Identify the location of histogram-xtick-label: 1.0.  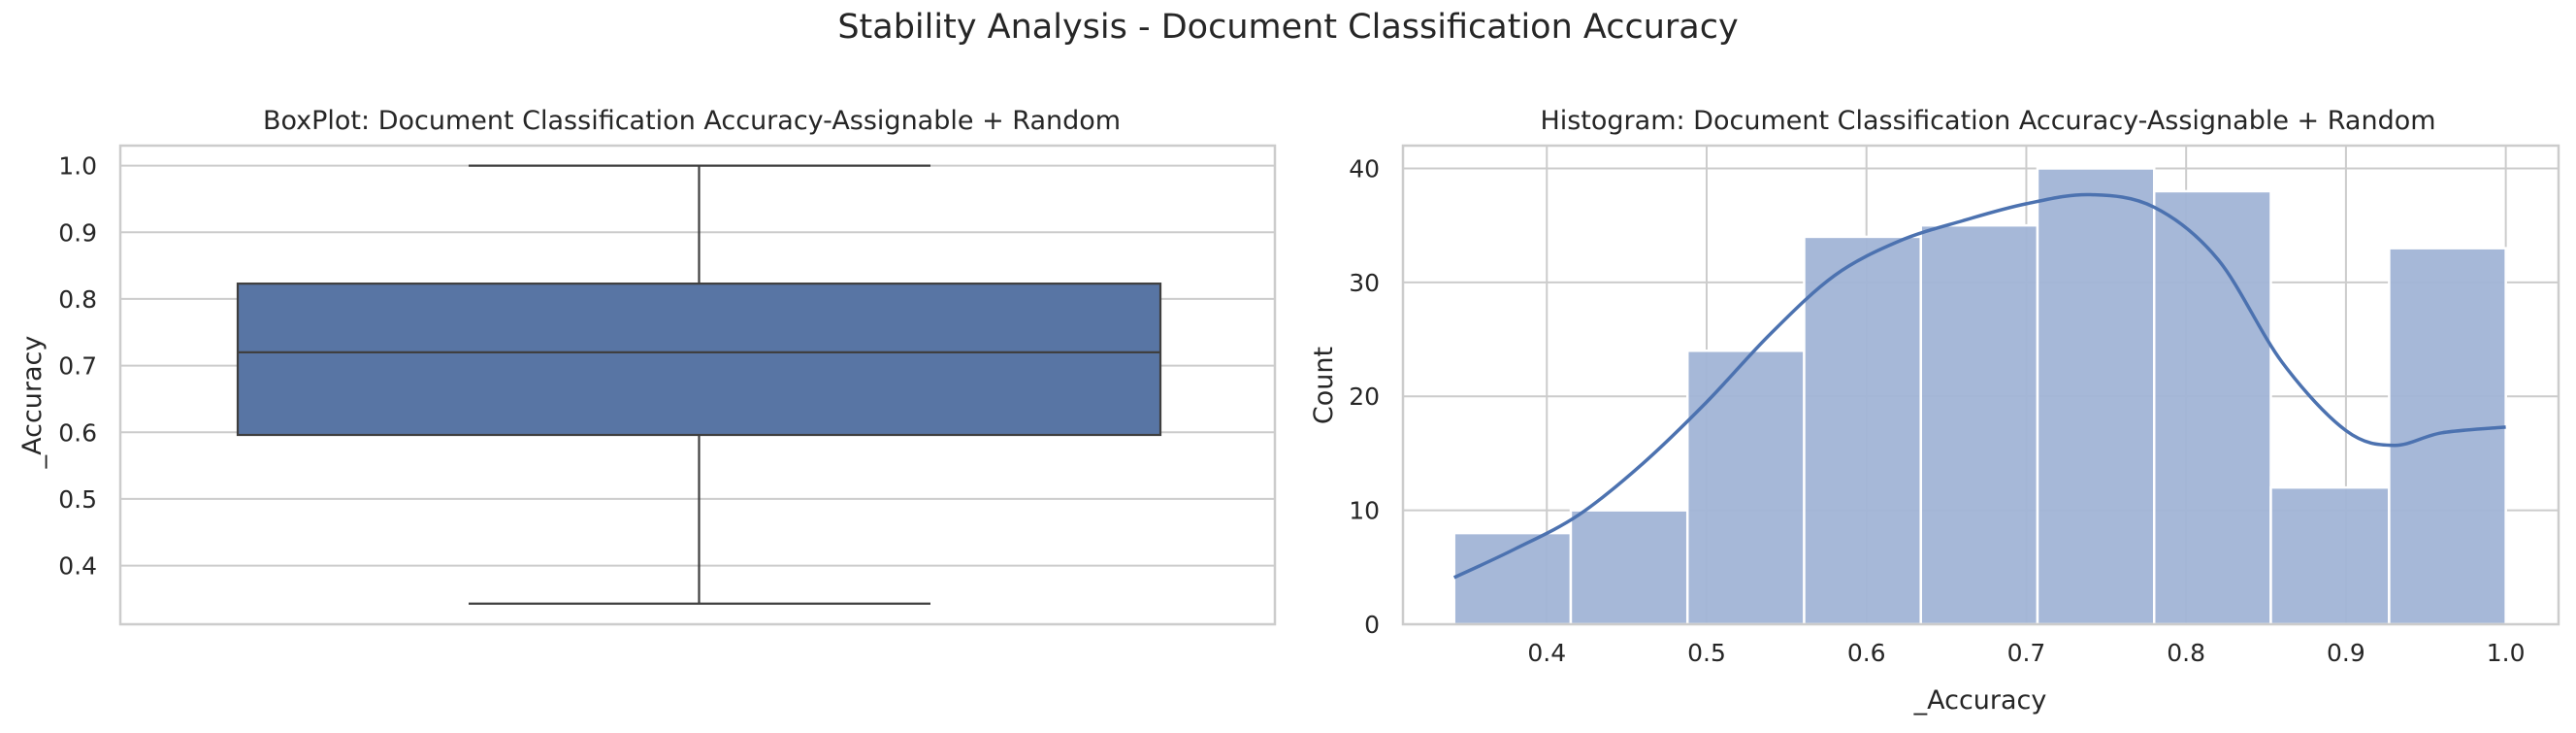
(2507, 653).